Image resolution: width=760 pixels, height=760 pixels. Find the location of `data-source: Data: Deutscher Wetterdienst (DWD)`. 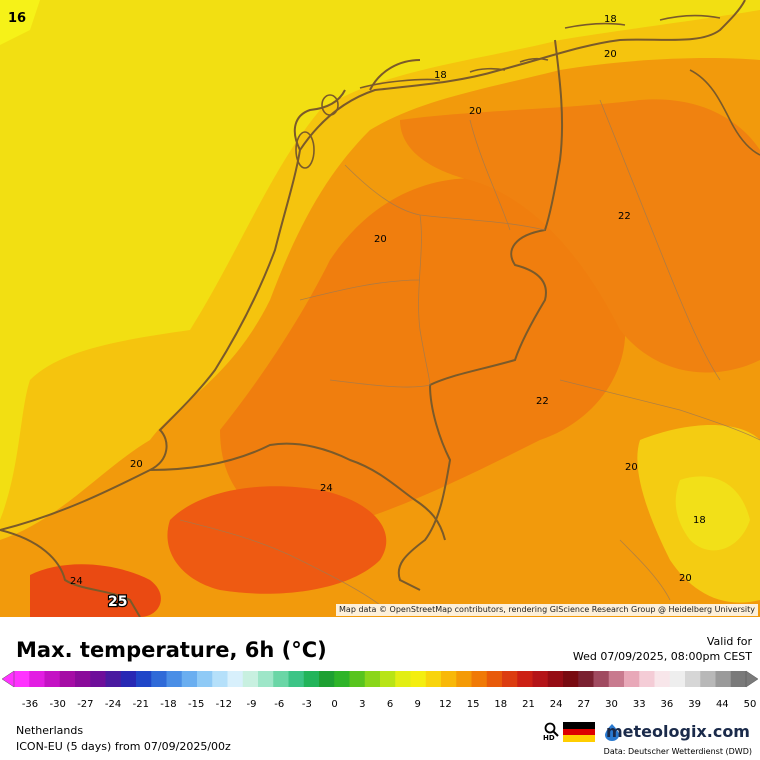

data-source: Data: Deutscher Wetterdienst (DWD) is located at coordinates (677, 751).